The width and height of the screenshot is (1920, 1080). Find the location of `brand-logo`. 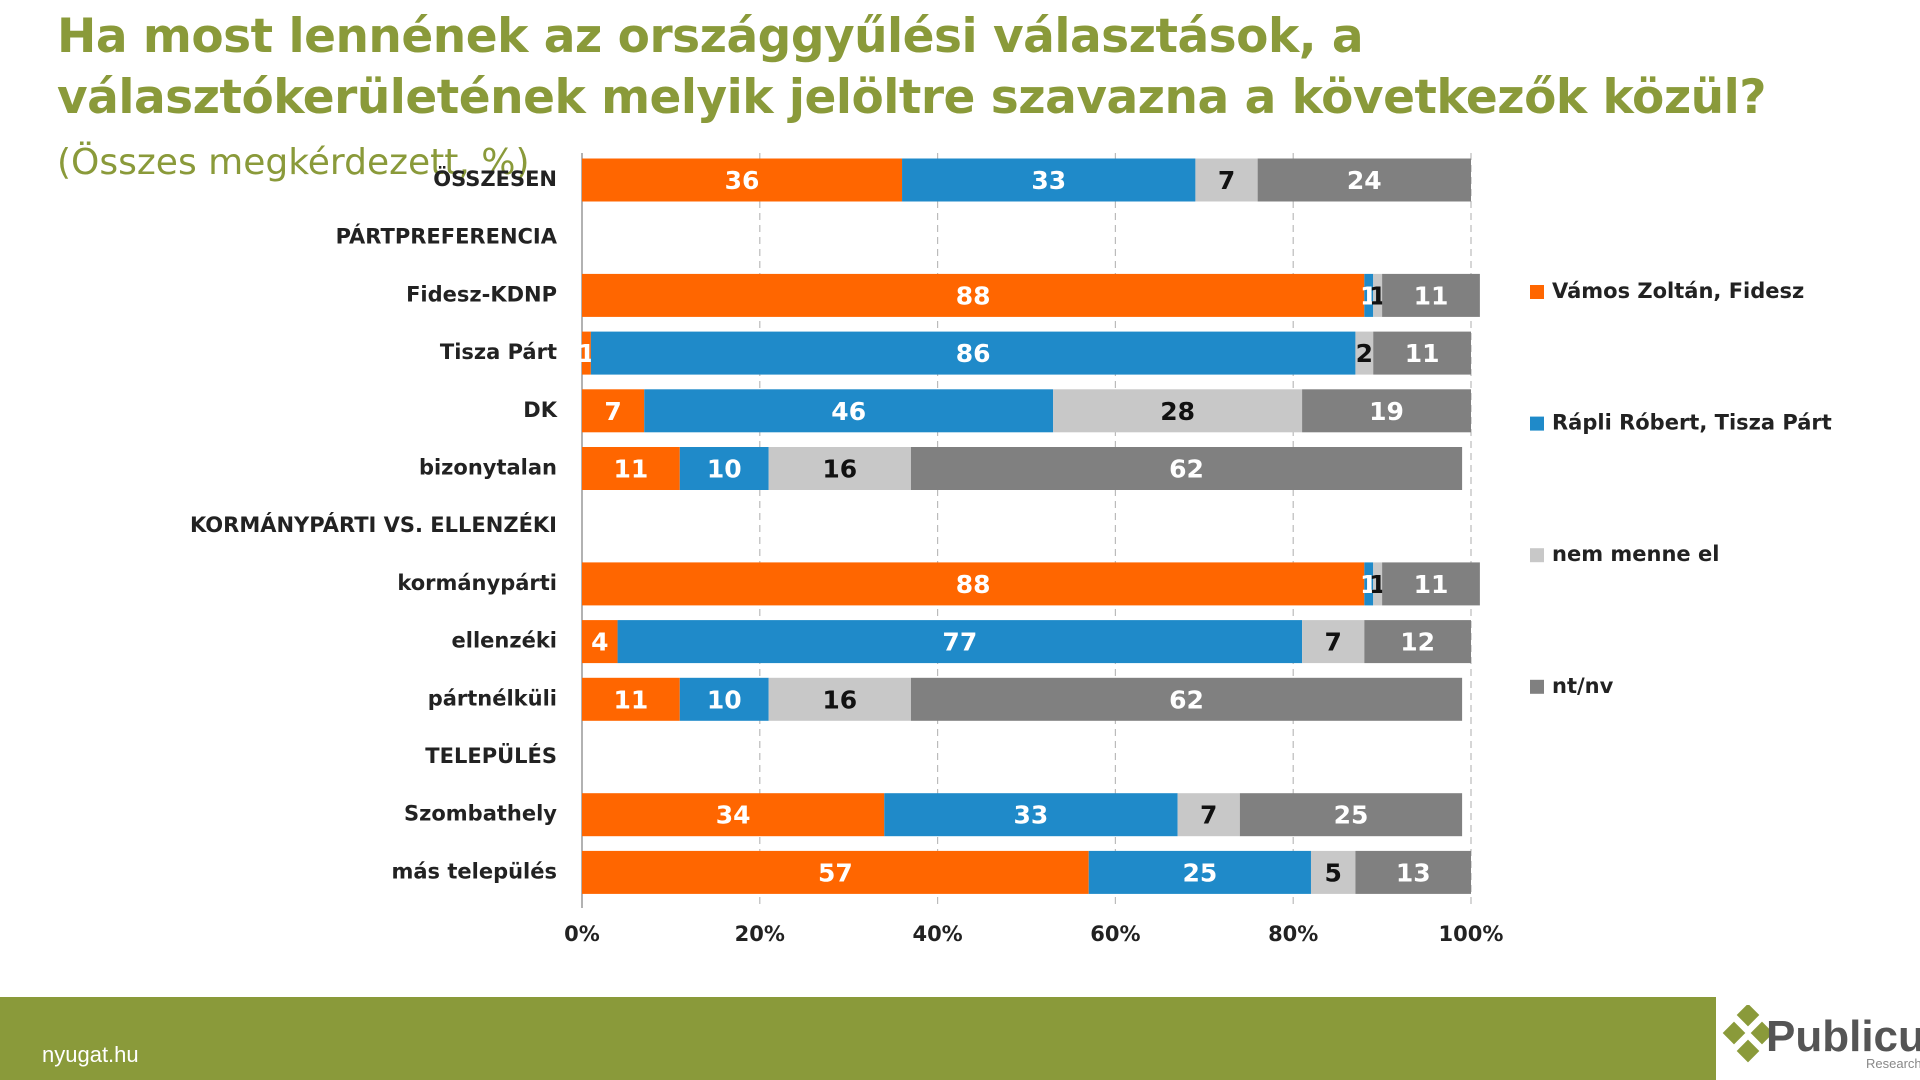

brand-logo is located at coordinates (1748, 1034).